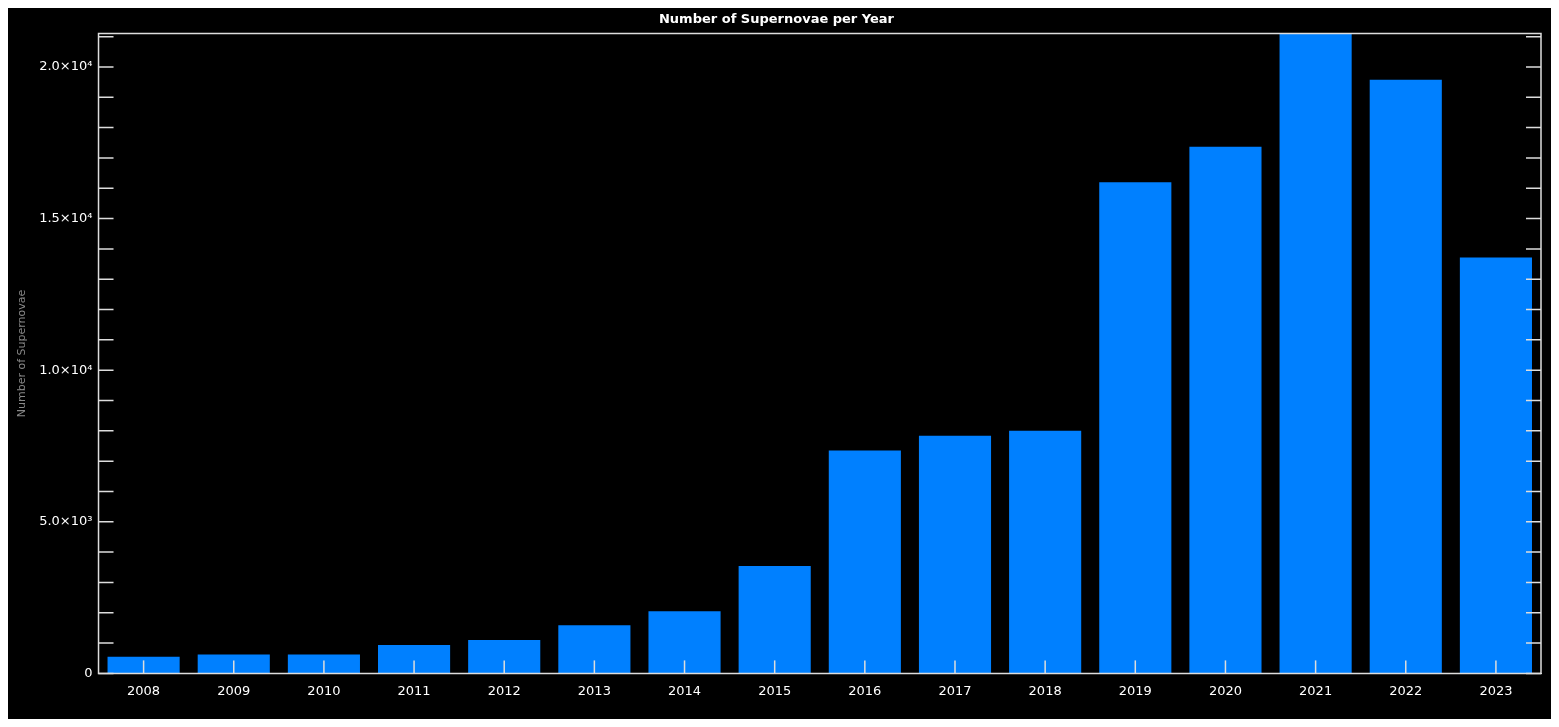  I want to click on y-tick-label: 0, so click(88, 672).